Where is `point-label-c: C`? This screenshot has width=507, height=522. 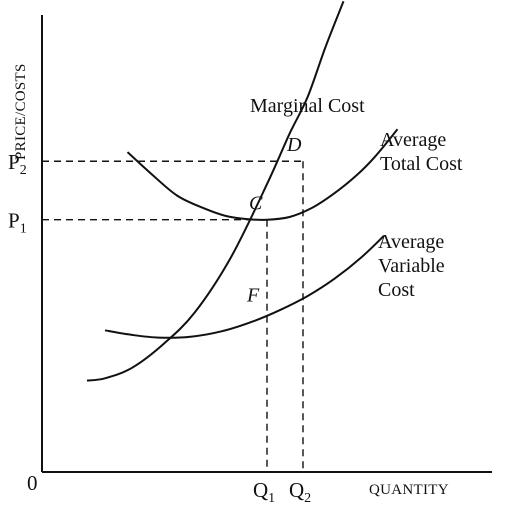
point-label-c: C is located at coordinates (256, 204).